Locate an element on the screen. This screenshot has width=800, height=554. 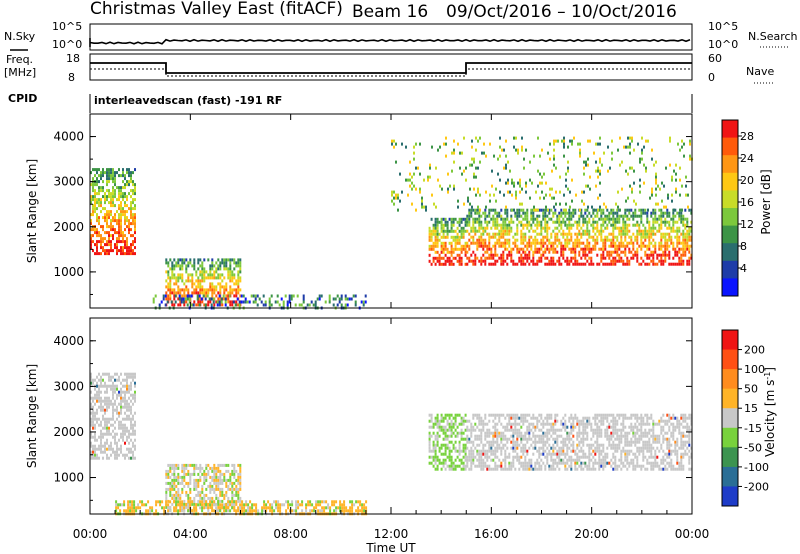
nave-label: Nave is located at coordinates (760, 71).